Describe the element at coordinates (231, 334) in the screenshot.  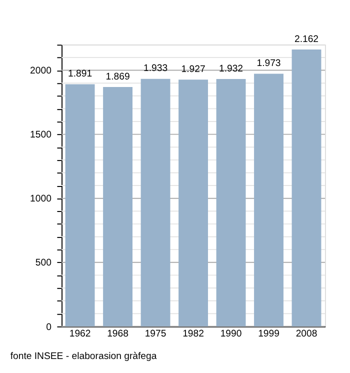
I see `x-tick-label: 1990` at that location.